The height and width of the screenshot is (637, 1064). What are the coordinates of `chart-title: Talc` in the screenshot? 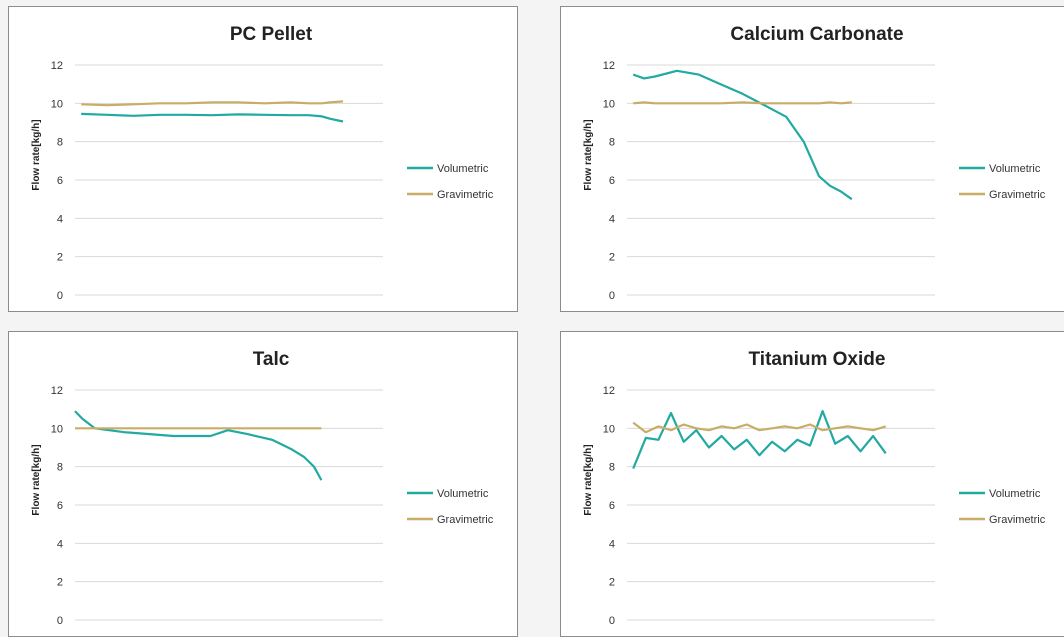 It's located at (271, 359).